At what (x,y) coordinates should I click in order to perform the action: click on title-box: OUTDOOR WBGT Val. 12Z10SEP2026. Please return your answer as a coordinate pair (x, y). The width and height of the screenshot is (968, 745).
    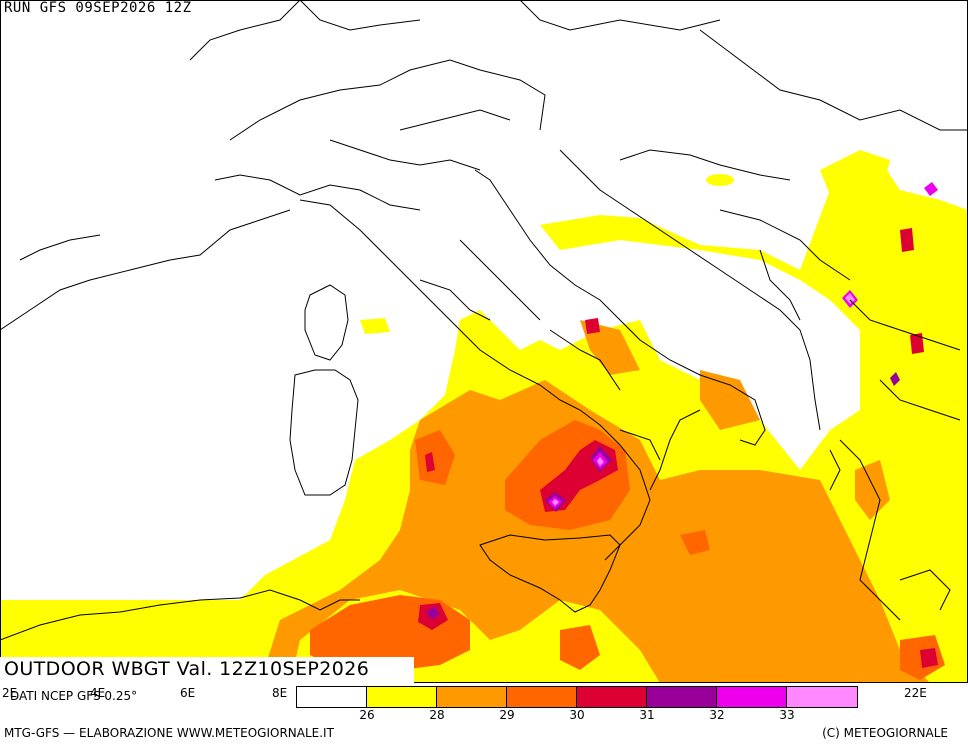
    Looking at the image, I should click on (207, 670).